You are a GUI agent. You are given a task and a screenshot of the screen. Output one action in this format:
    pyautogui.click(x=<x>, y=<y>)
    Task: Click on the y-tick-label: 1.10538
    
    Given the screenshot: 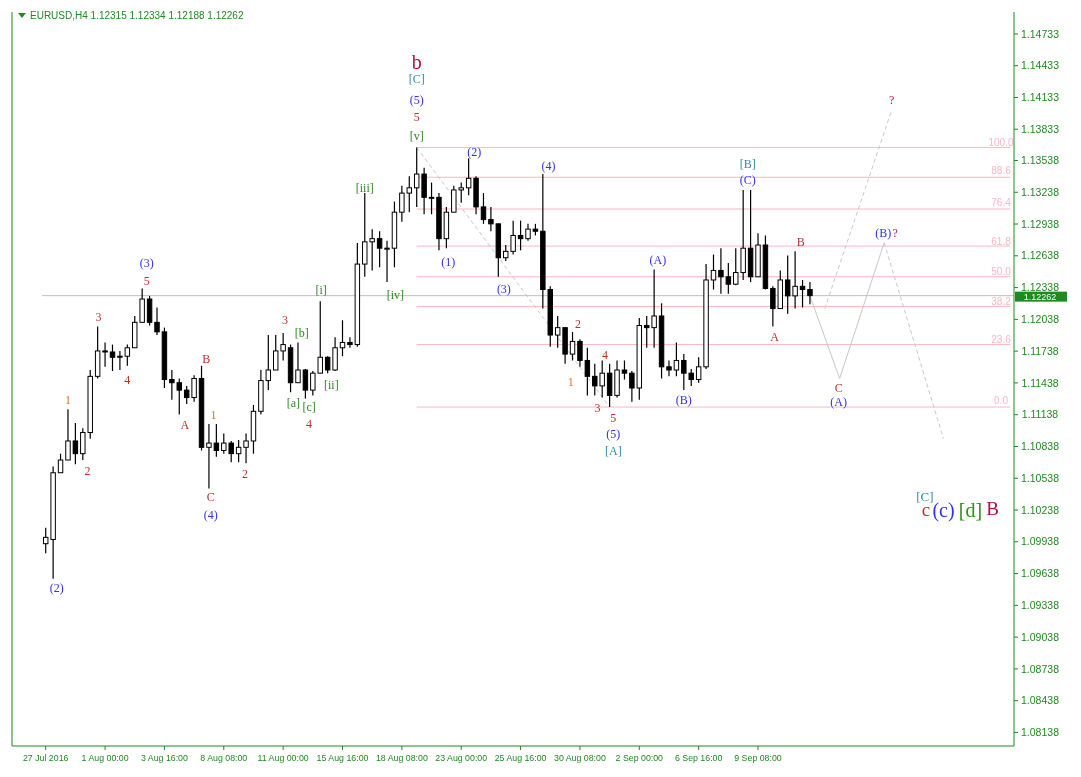 What is the action you would take?
    pyautogui.click(x=1040, y=477)
    